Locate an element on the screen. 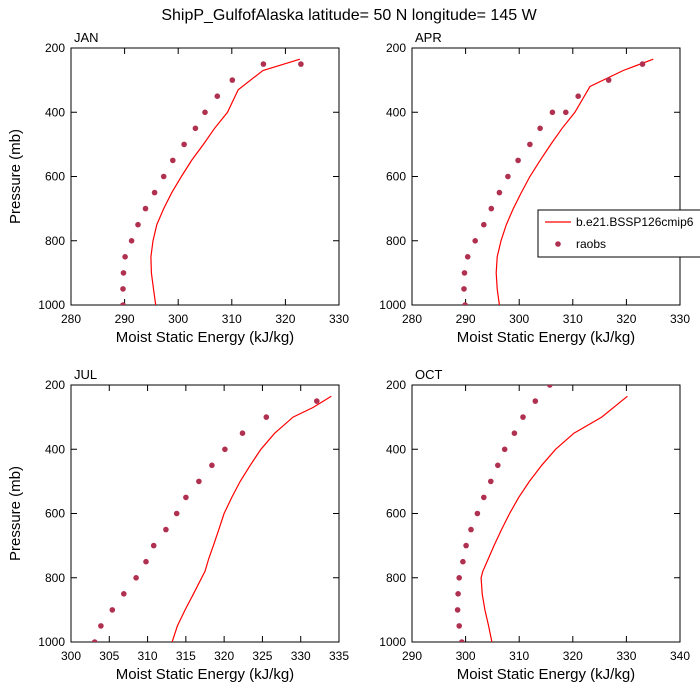 The image size is (700, 700). x-tick-label: 315 is located at coordinates (186, 656).